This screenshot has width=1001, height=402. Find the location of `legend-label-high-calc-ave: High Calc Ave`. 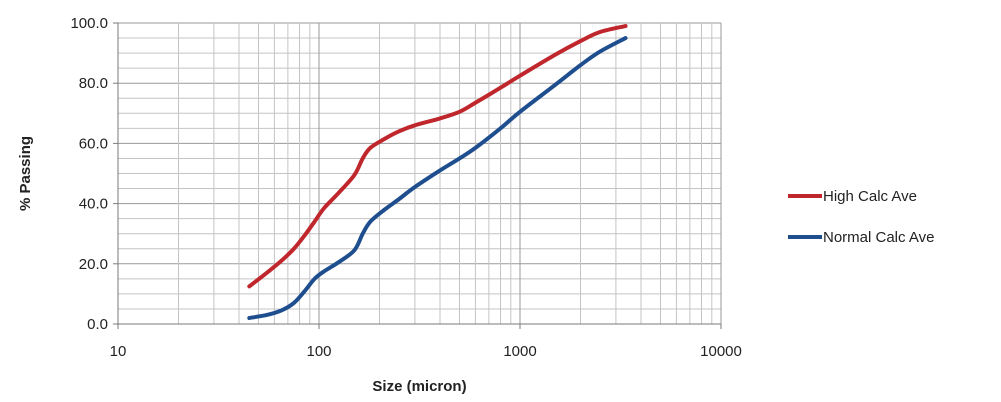

legend-label-high-calc-ave: High Calc Ave is located at coordinates (870, 196).